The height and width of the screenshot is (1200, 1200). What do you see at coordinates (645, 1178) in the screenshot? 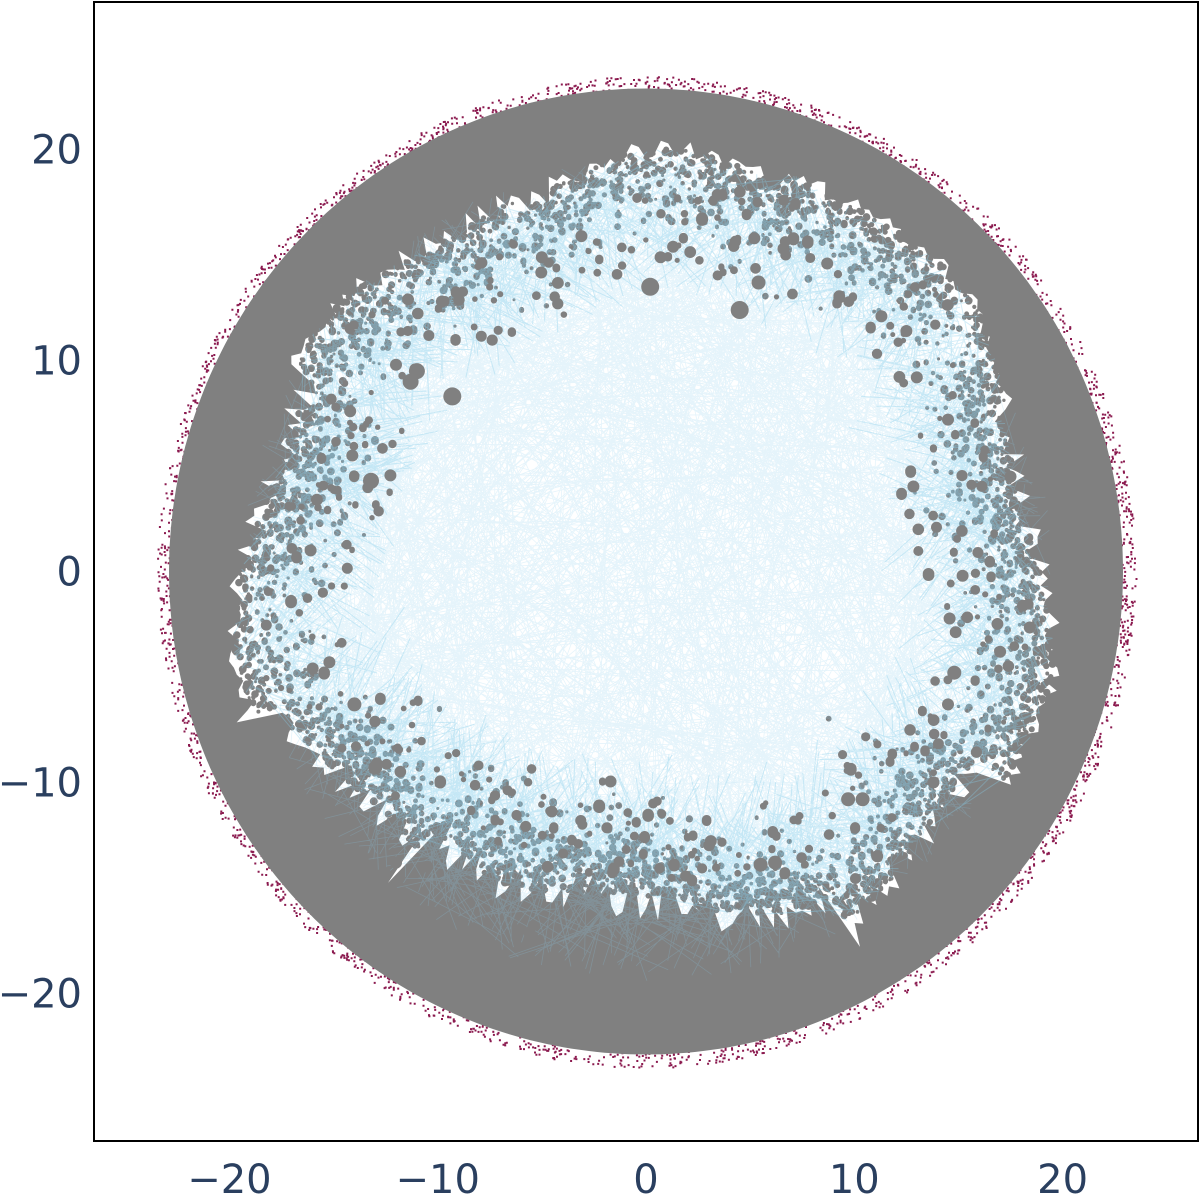
I see `x-tick-label: 0` at bounding box center [645, 1178].